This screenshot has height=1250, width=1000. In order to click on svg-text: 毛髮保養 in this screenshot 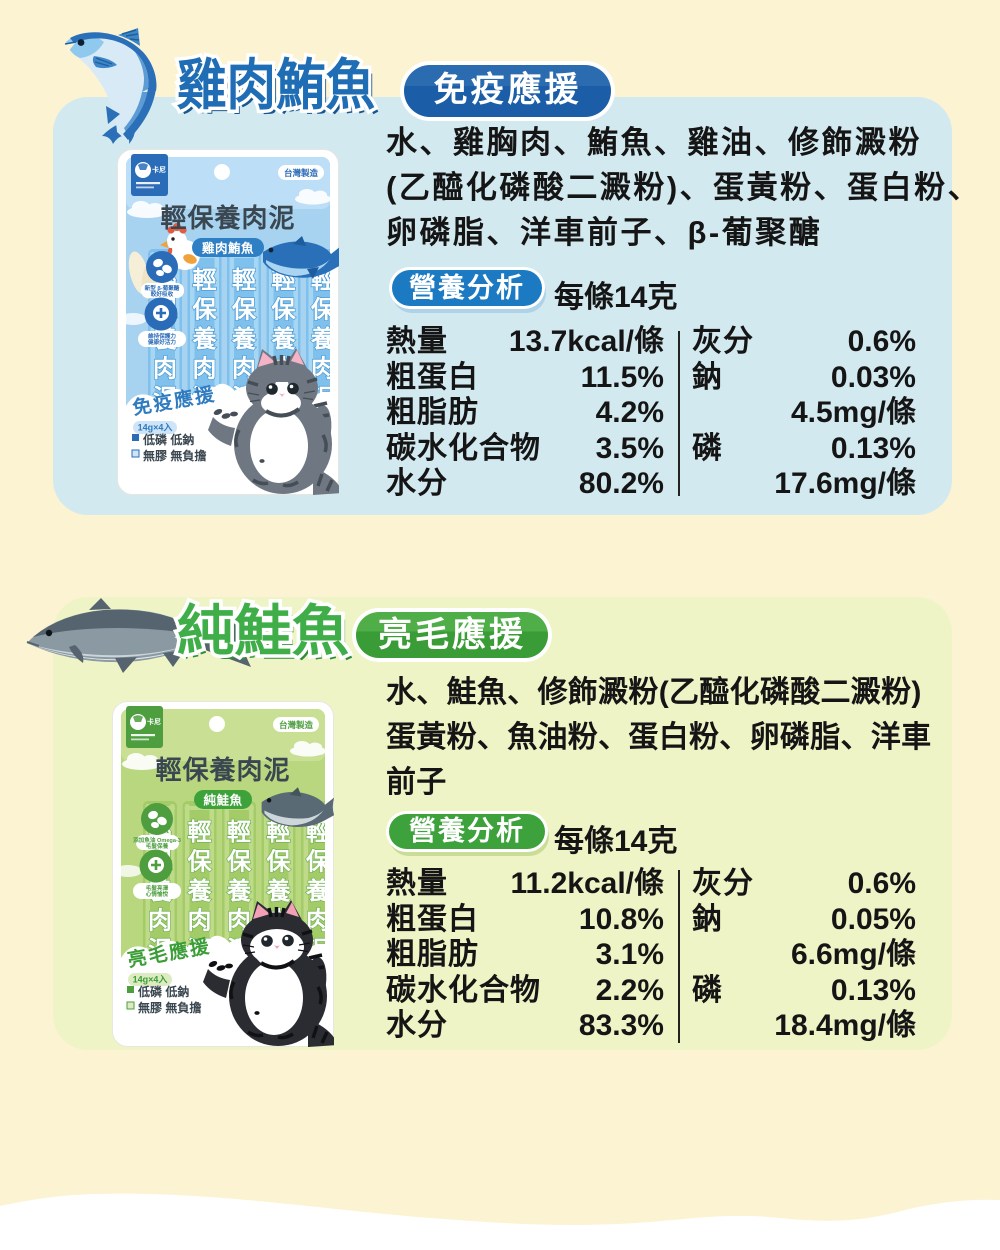, I will do `click(157, 846)`.